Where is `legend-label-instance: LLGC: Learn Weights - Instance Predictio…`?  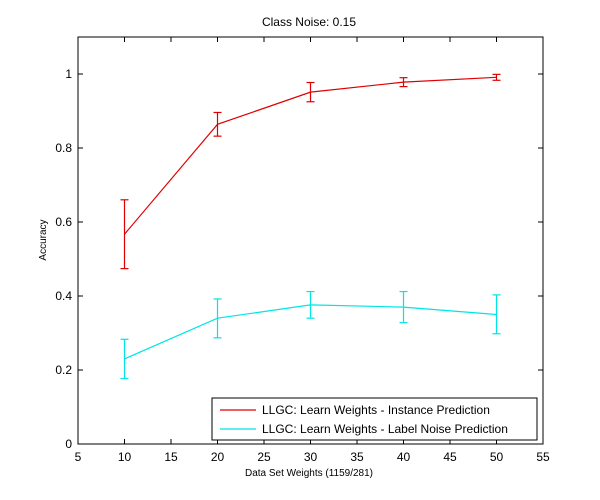
legend-label-instance: LLGC: Learn Weights - Instance Predictio… is located at coordinates (376, 410).